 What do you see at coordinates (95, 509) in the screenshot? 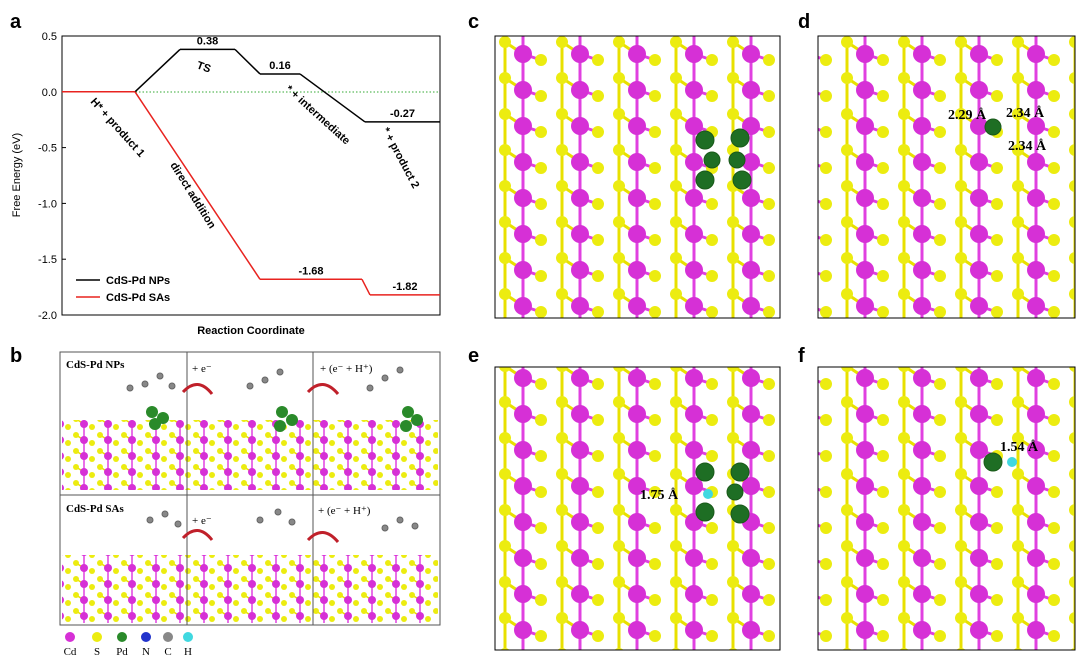
I see `row-label: CdS-Pd SAs` at bounding box center [95, 509].